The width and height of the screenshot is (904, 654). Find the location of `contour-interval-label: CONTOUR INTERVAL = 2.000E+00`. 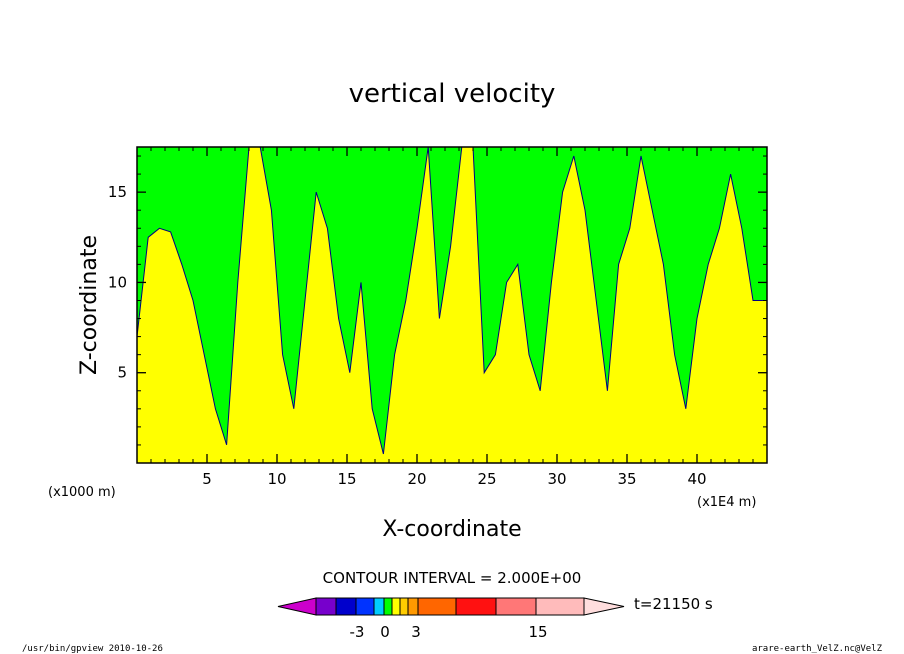

contour-interval-label: CONTOUR INTERVAL = 2.000E+00 is located at coordinates (452, 578).